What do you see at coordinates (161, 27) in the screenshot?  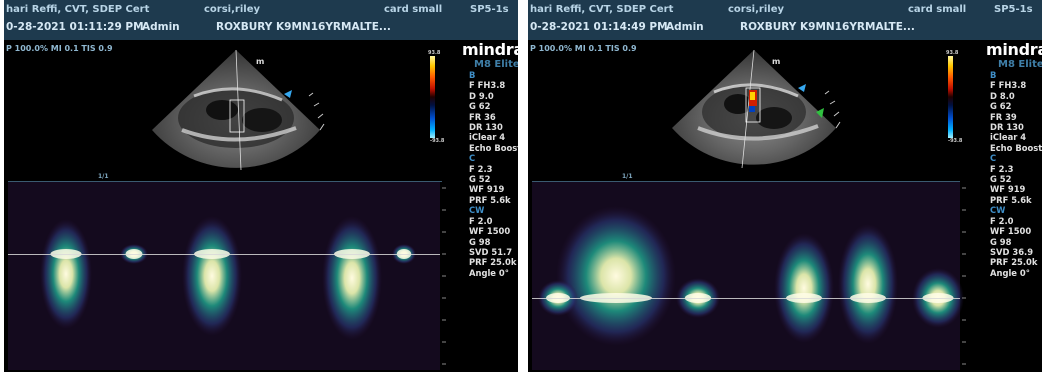 I see `left-user: Admin` at bounding box center [161, 27].